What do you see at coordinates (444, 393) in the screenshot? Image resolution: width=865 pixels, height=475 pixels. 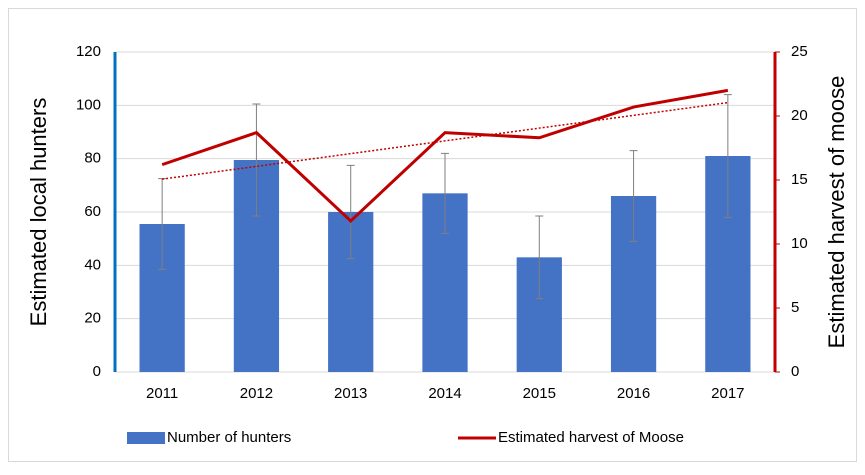 I see `x-tick-label: 2014` at bounding box center [444, 393].